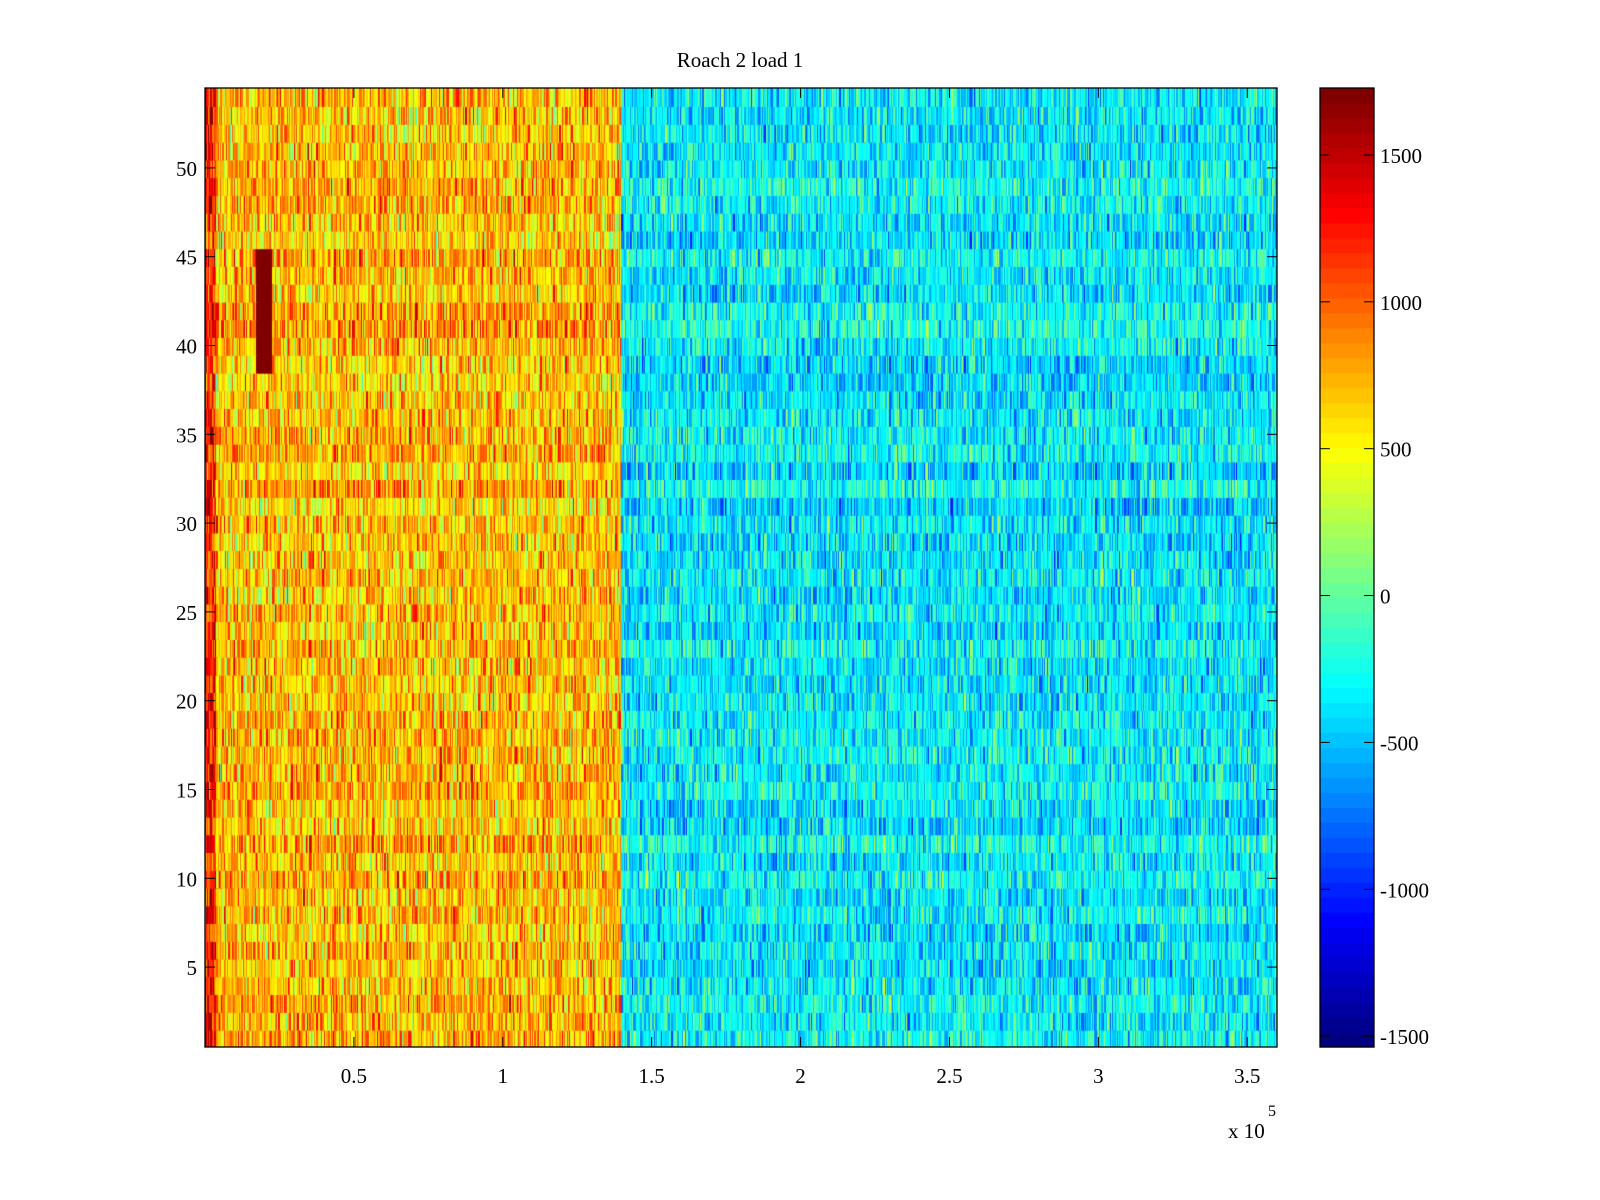  What do you see at coordinates (1401, 156) in the screenshot?
I see `colorbar-tick-label: 1500` at bounding box center [1401, 156].